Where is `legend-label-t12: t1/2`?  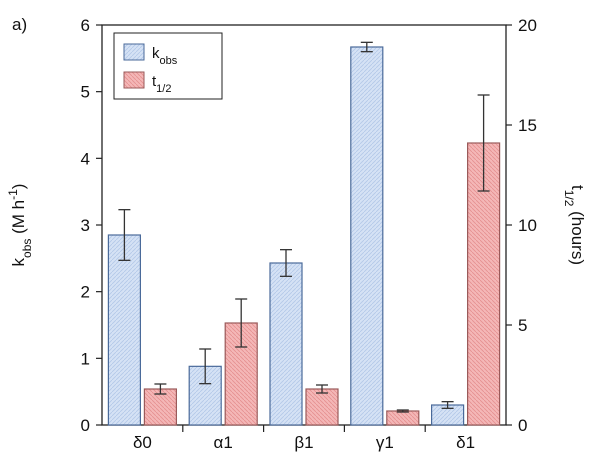
legend-label-t12: t1/2 is located at coordinates (161, 84).